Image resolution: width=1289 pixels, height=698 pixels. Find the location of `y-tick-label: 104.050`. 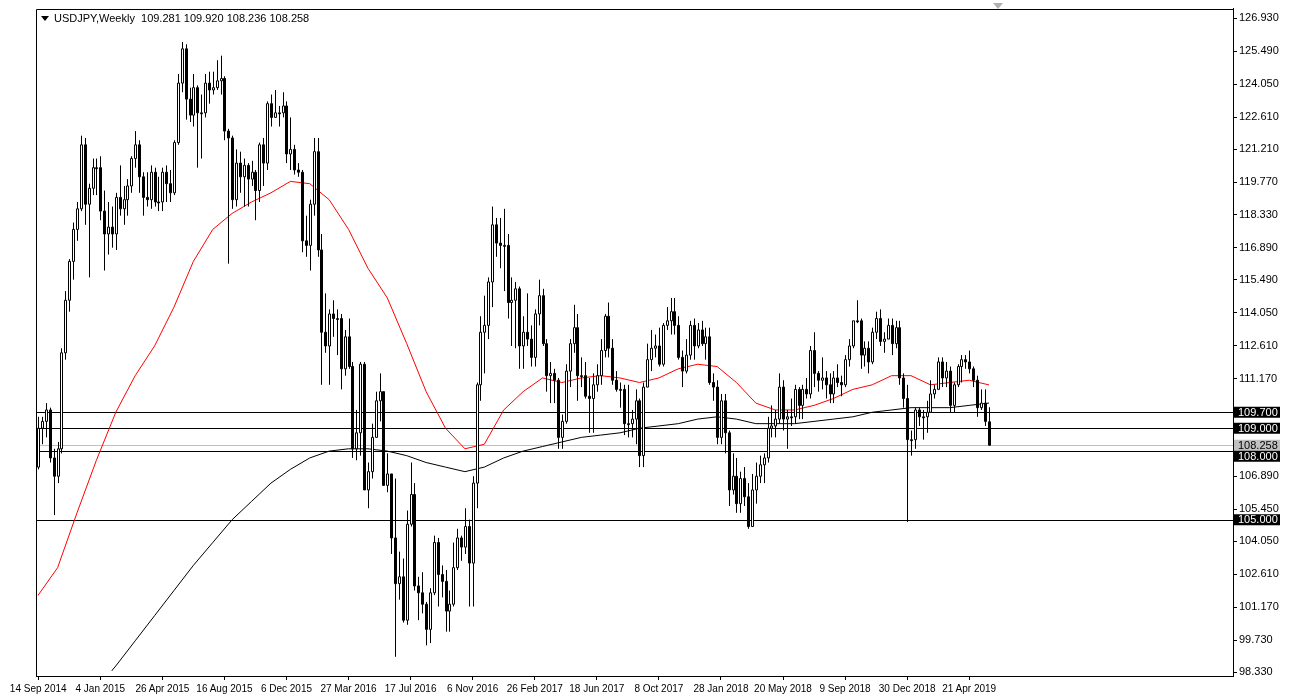

y-tick-label: 104.050 is located at coordinates (1259, 540).